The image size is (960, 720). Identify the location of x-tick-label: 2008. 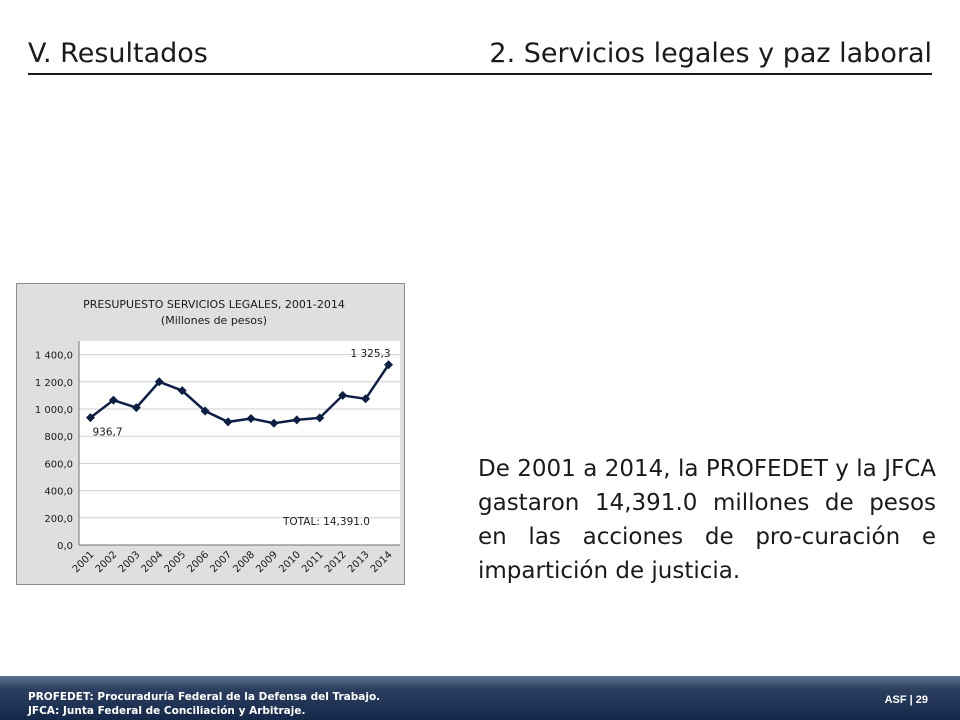
(244, 562).